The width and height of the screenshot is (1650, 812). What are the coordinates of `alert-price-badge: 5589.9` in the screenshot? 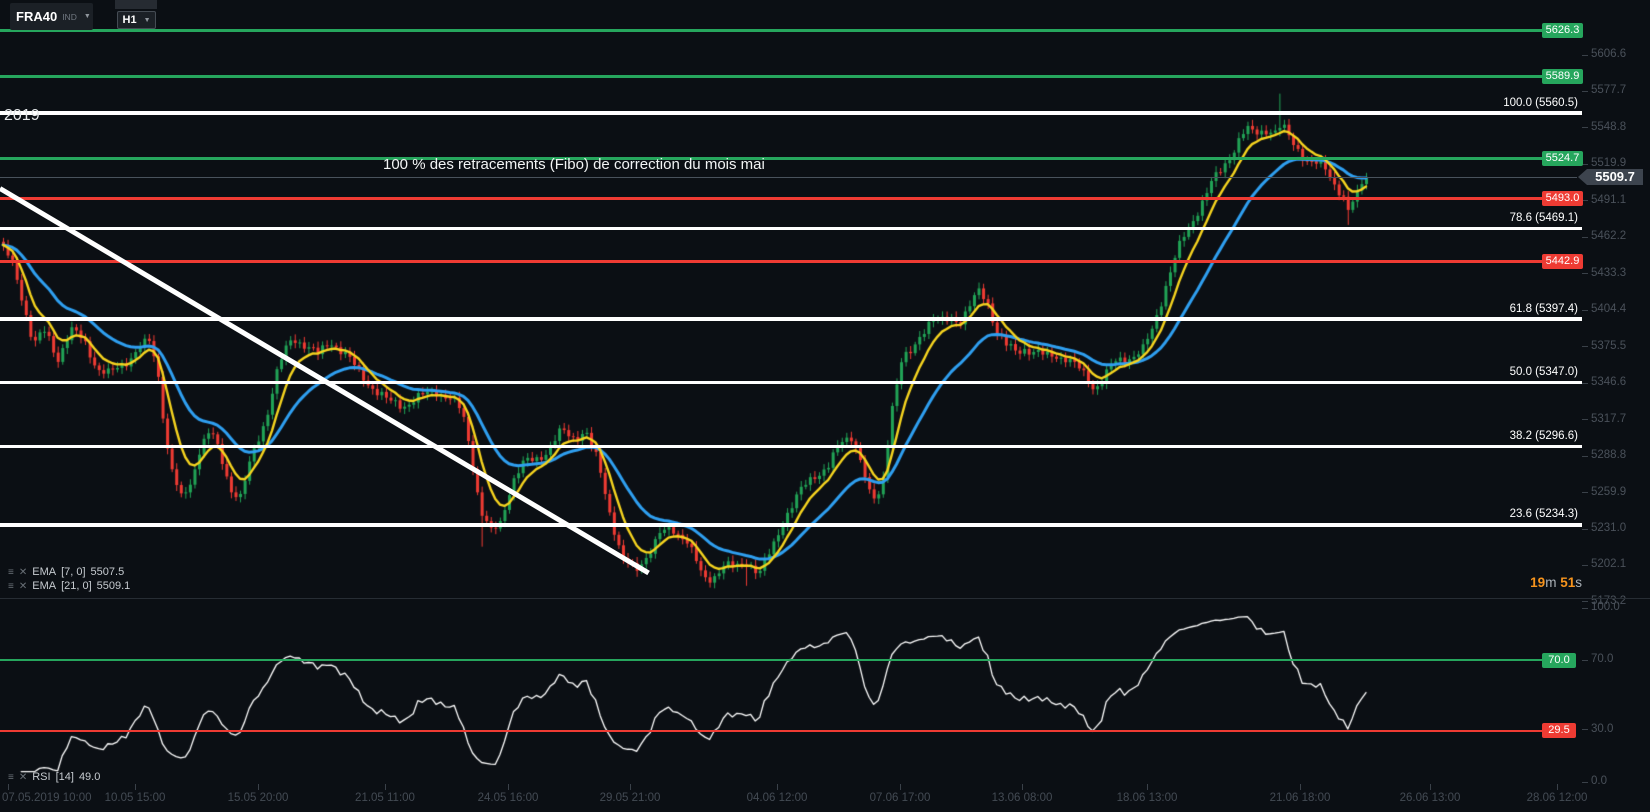 It's located at (1562, 76).